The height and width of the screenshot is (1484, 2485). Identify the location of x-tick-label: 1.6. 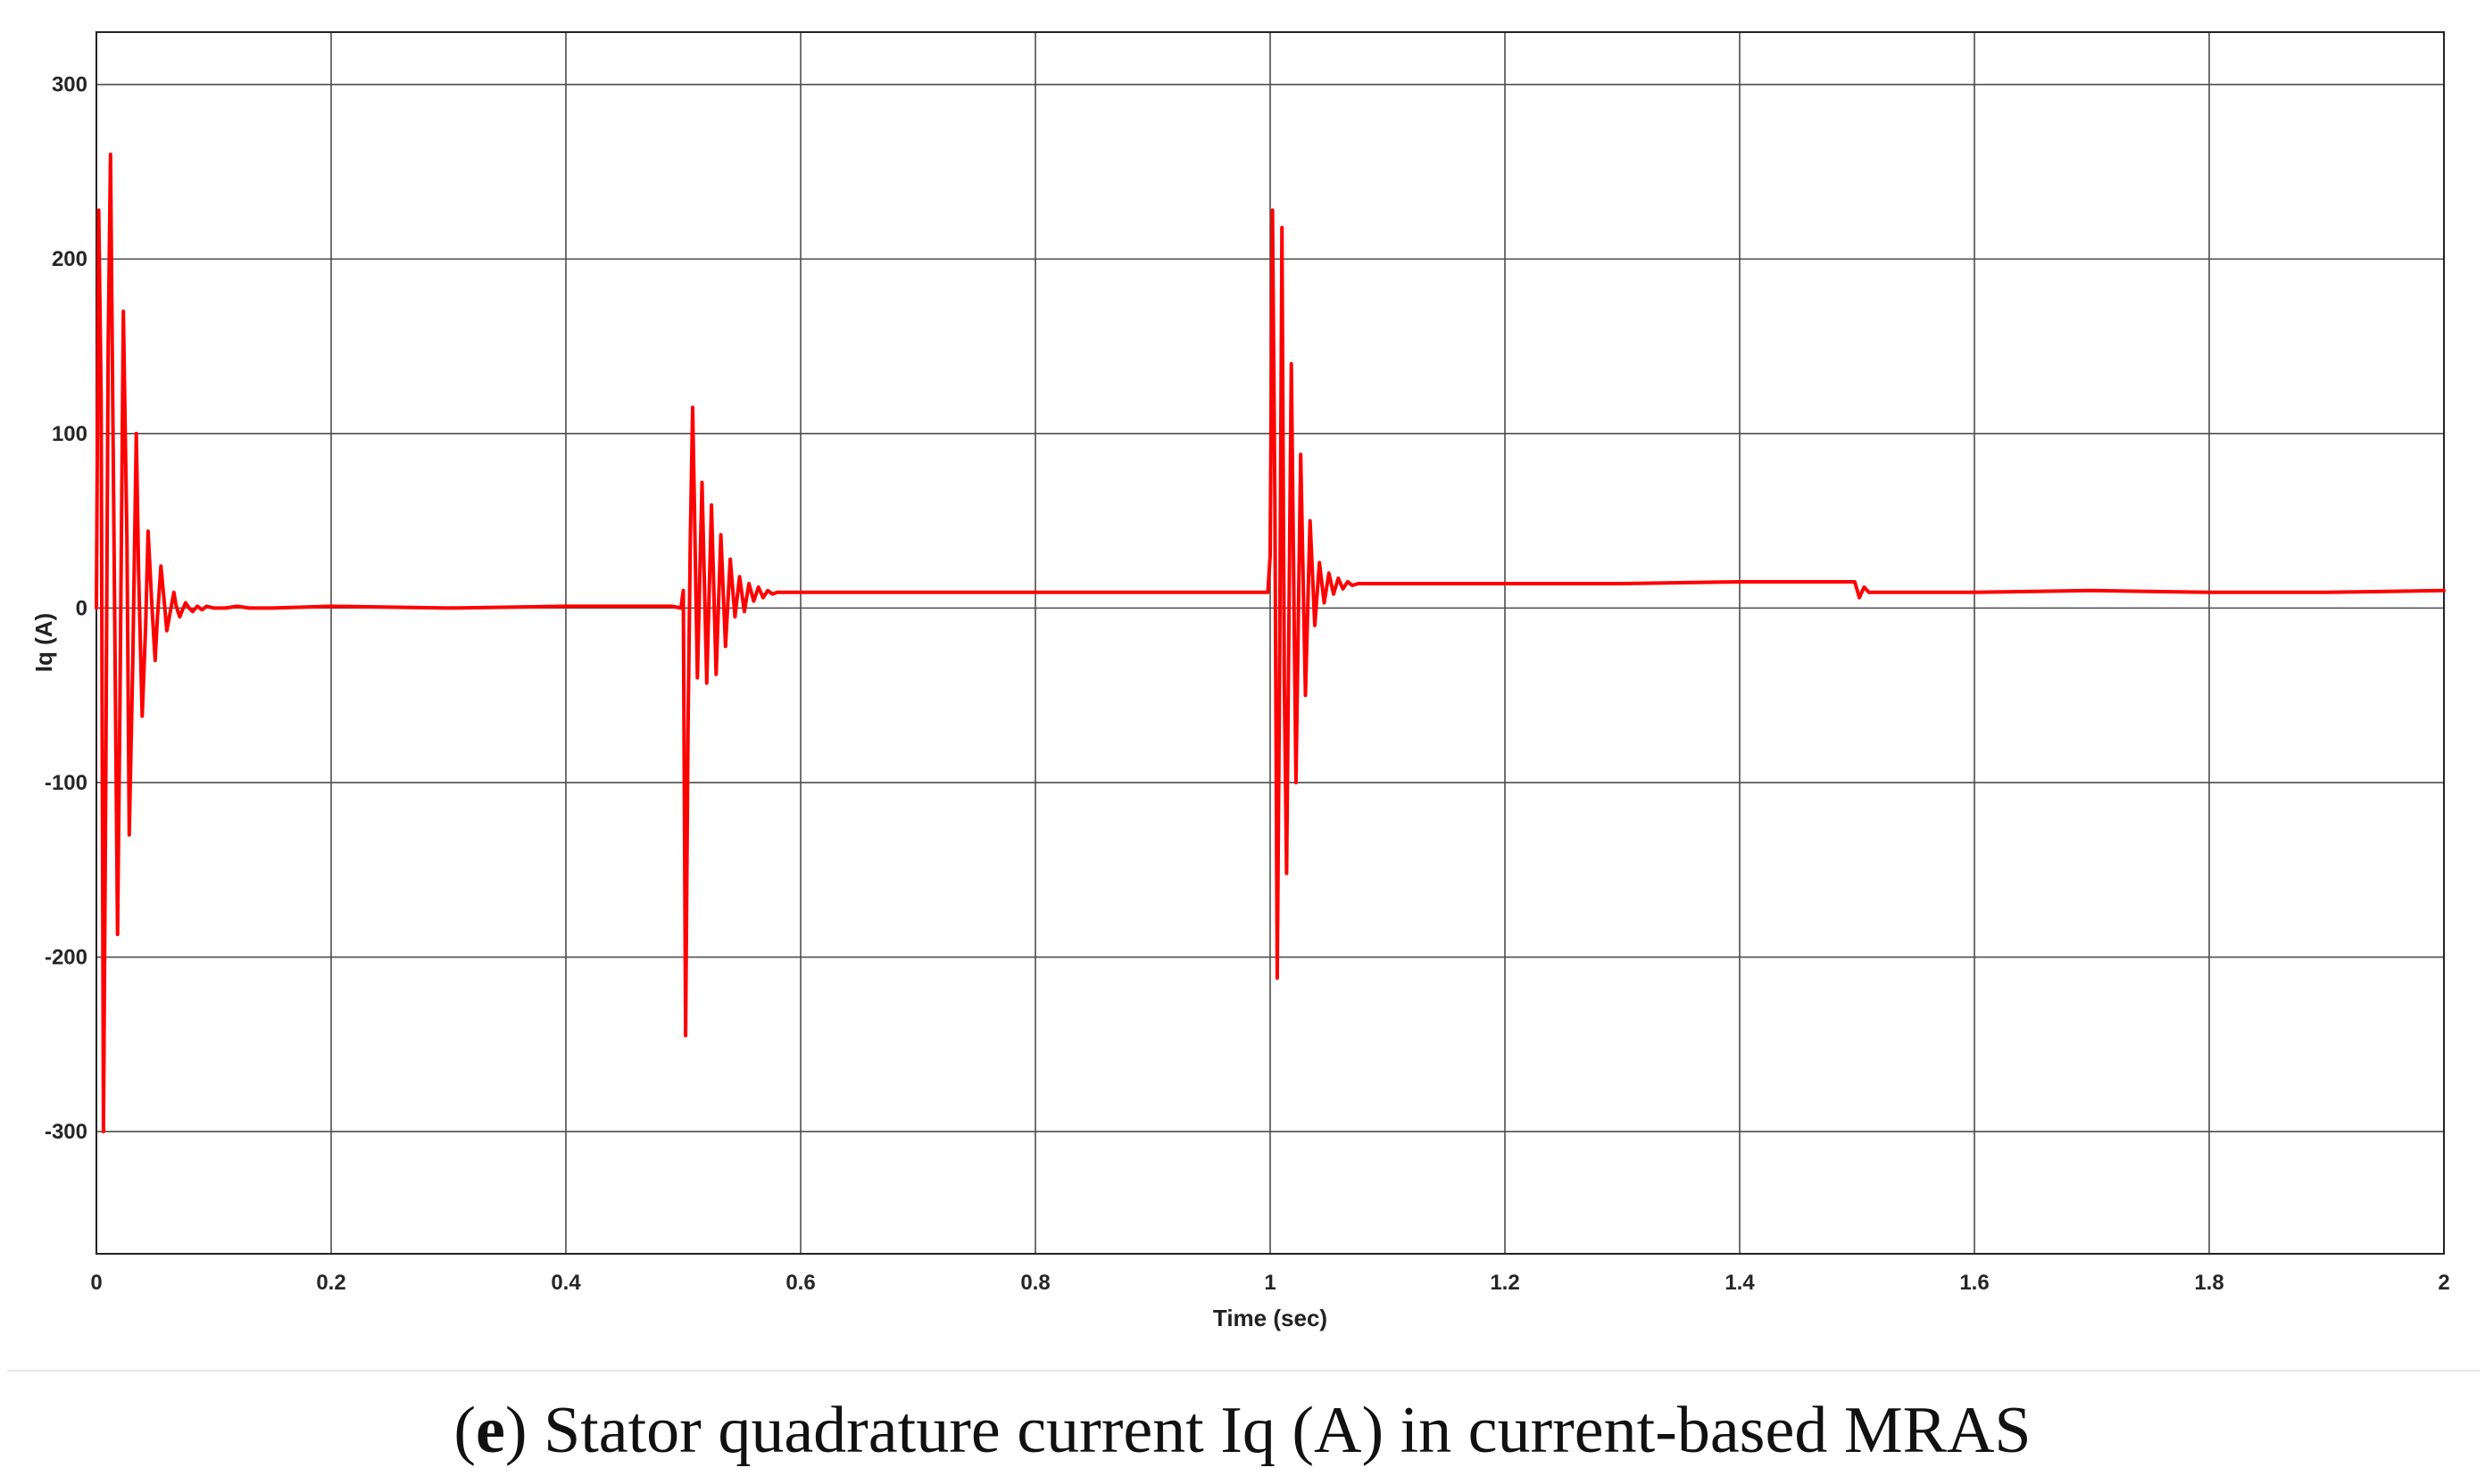
(1974, 1283).